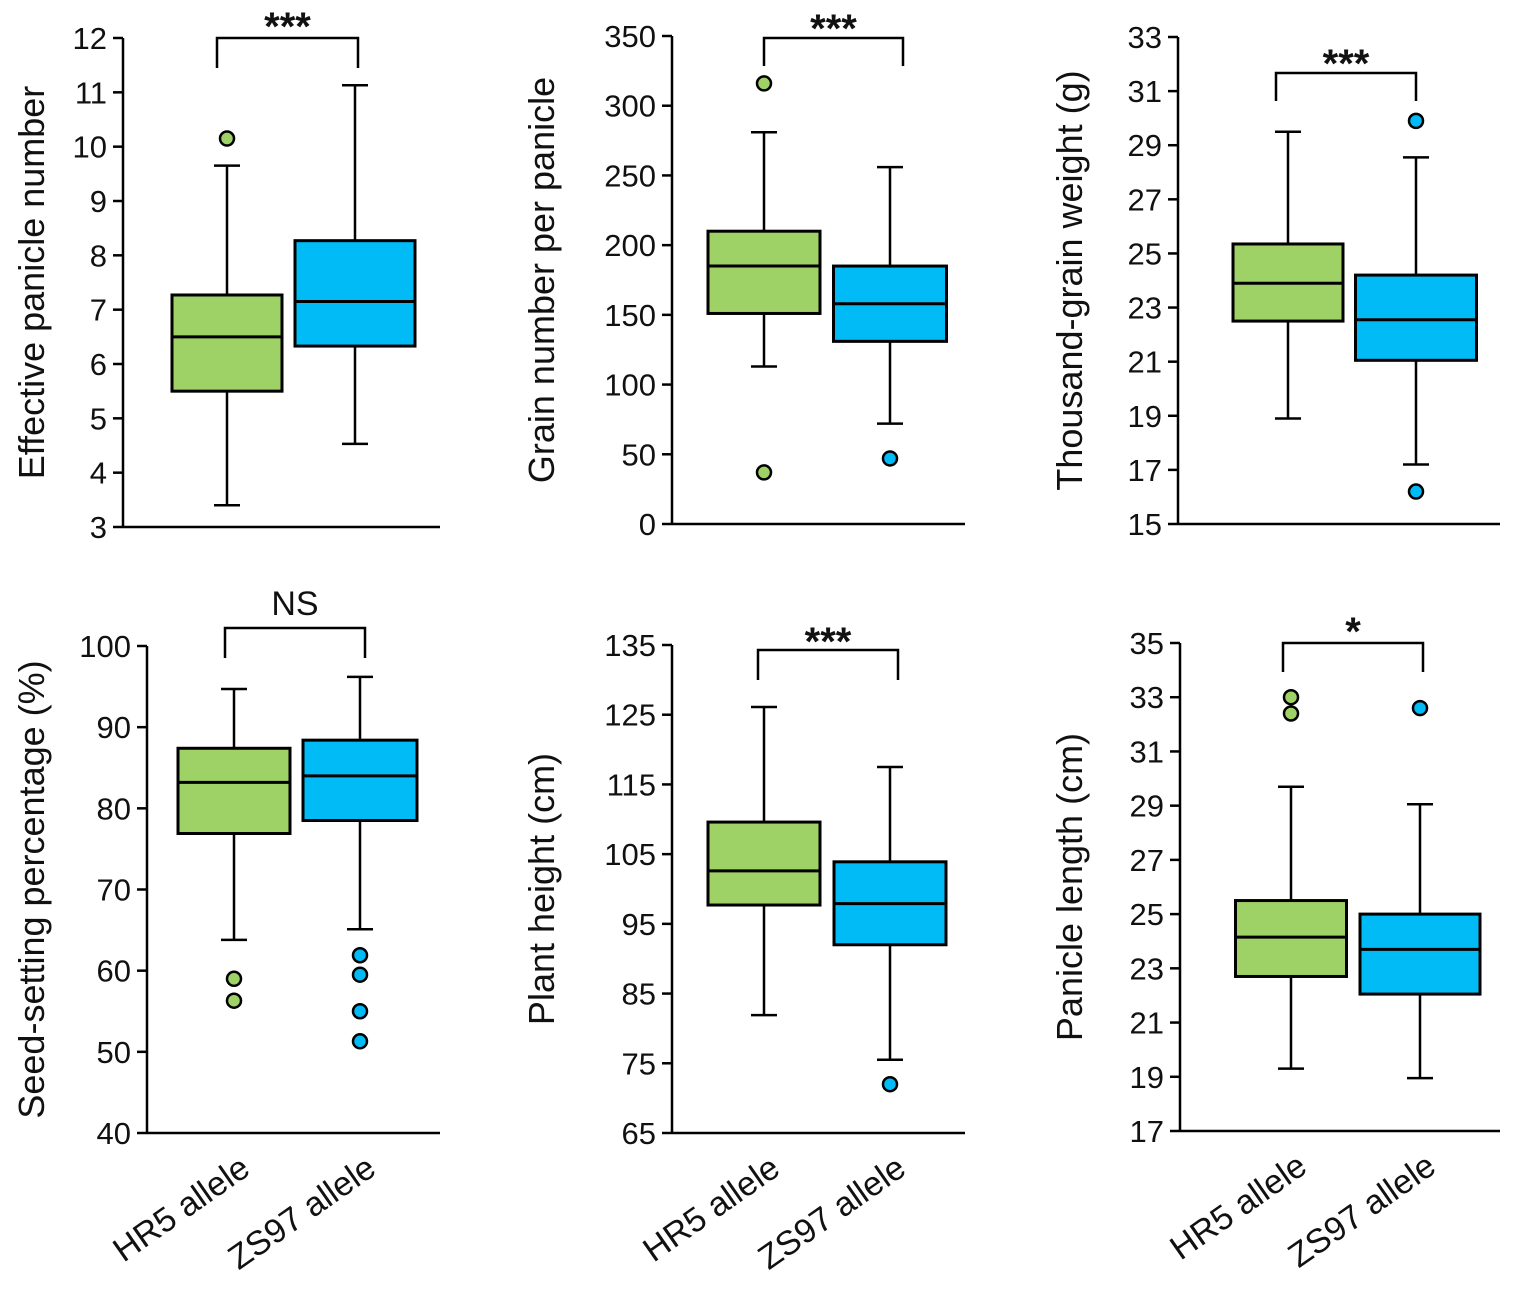 Image resolution: width=1535 pixels, height=1290 pixels. What do you see at coordinates (98, 364) in the screenshot?
I see `y-tick-label: 6` at bounding box center [98, 364].